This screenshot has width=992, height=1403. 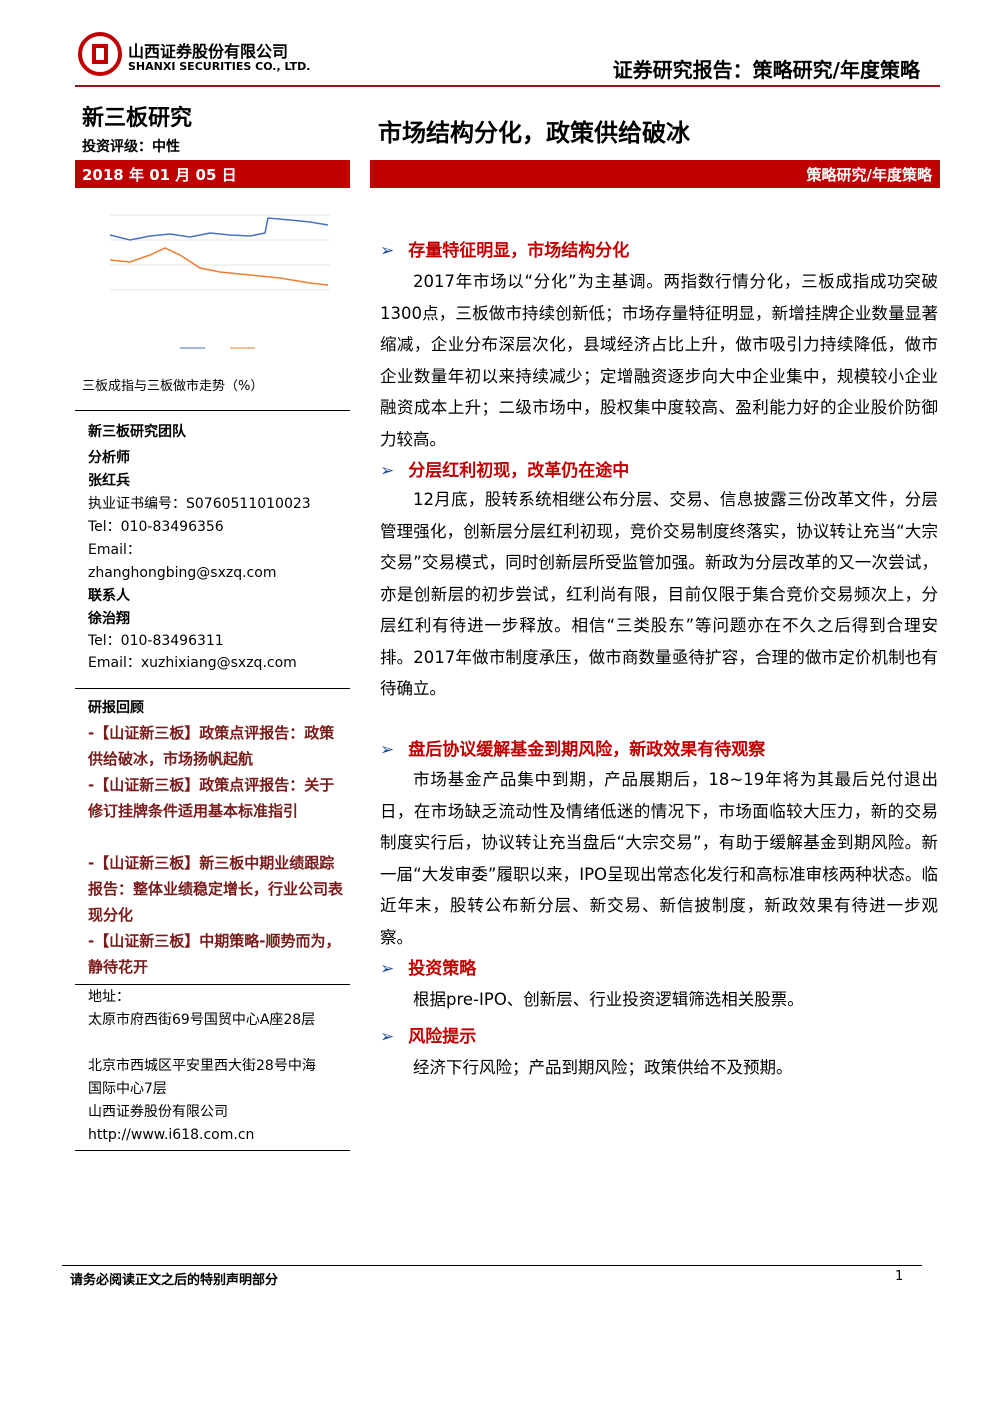 I want to click on company-en: SHANXI SECURITIES CO., LTD., so click(x=219, y=66).